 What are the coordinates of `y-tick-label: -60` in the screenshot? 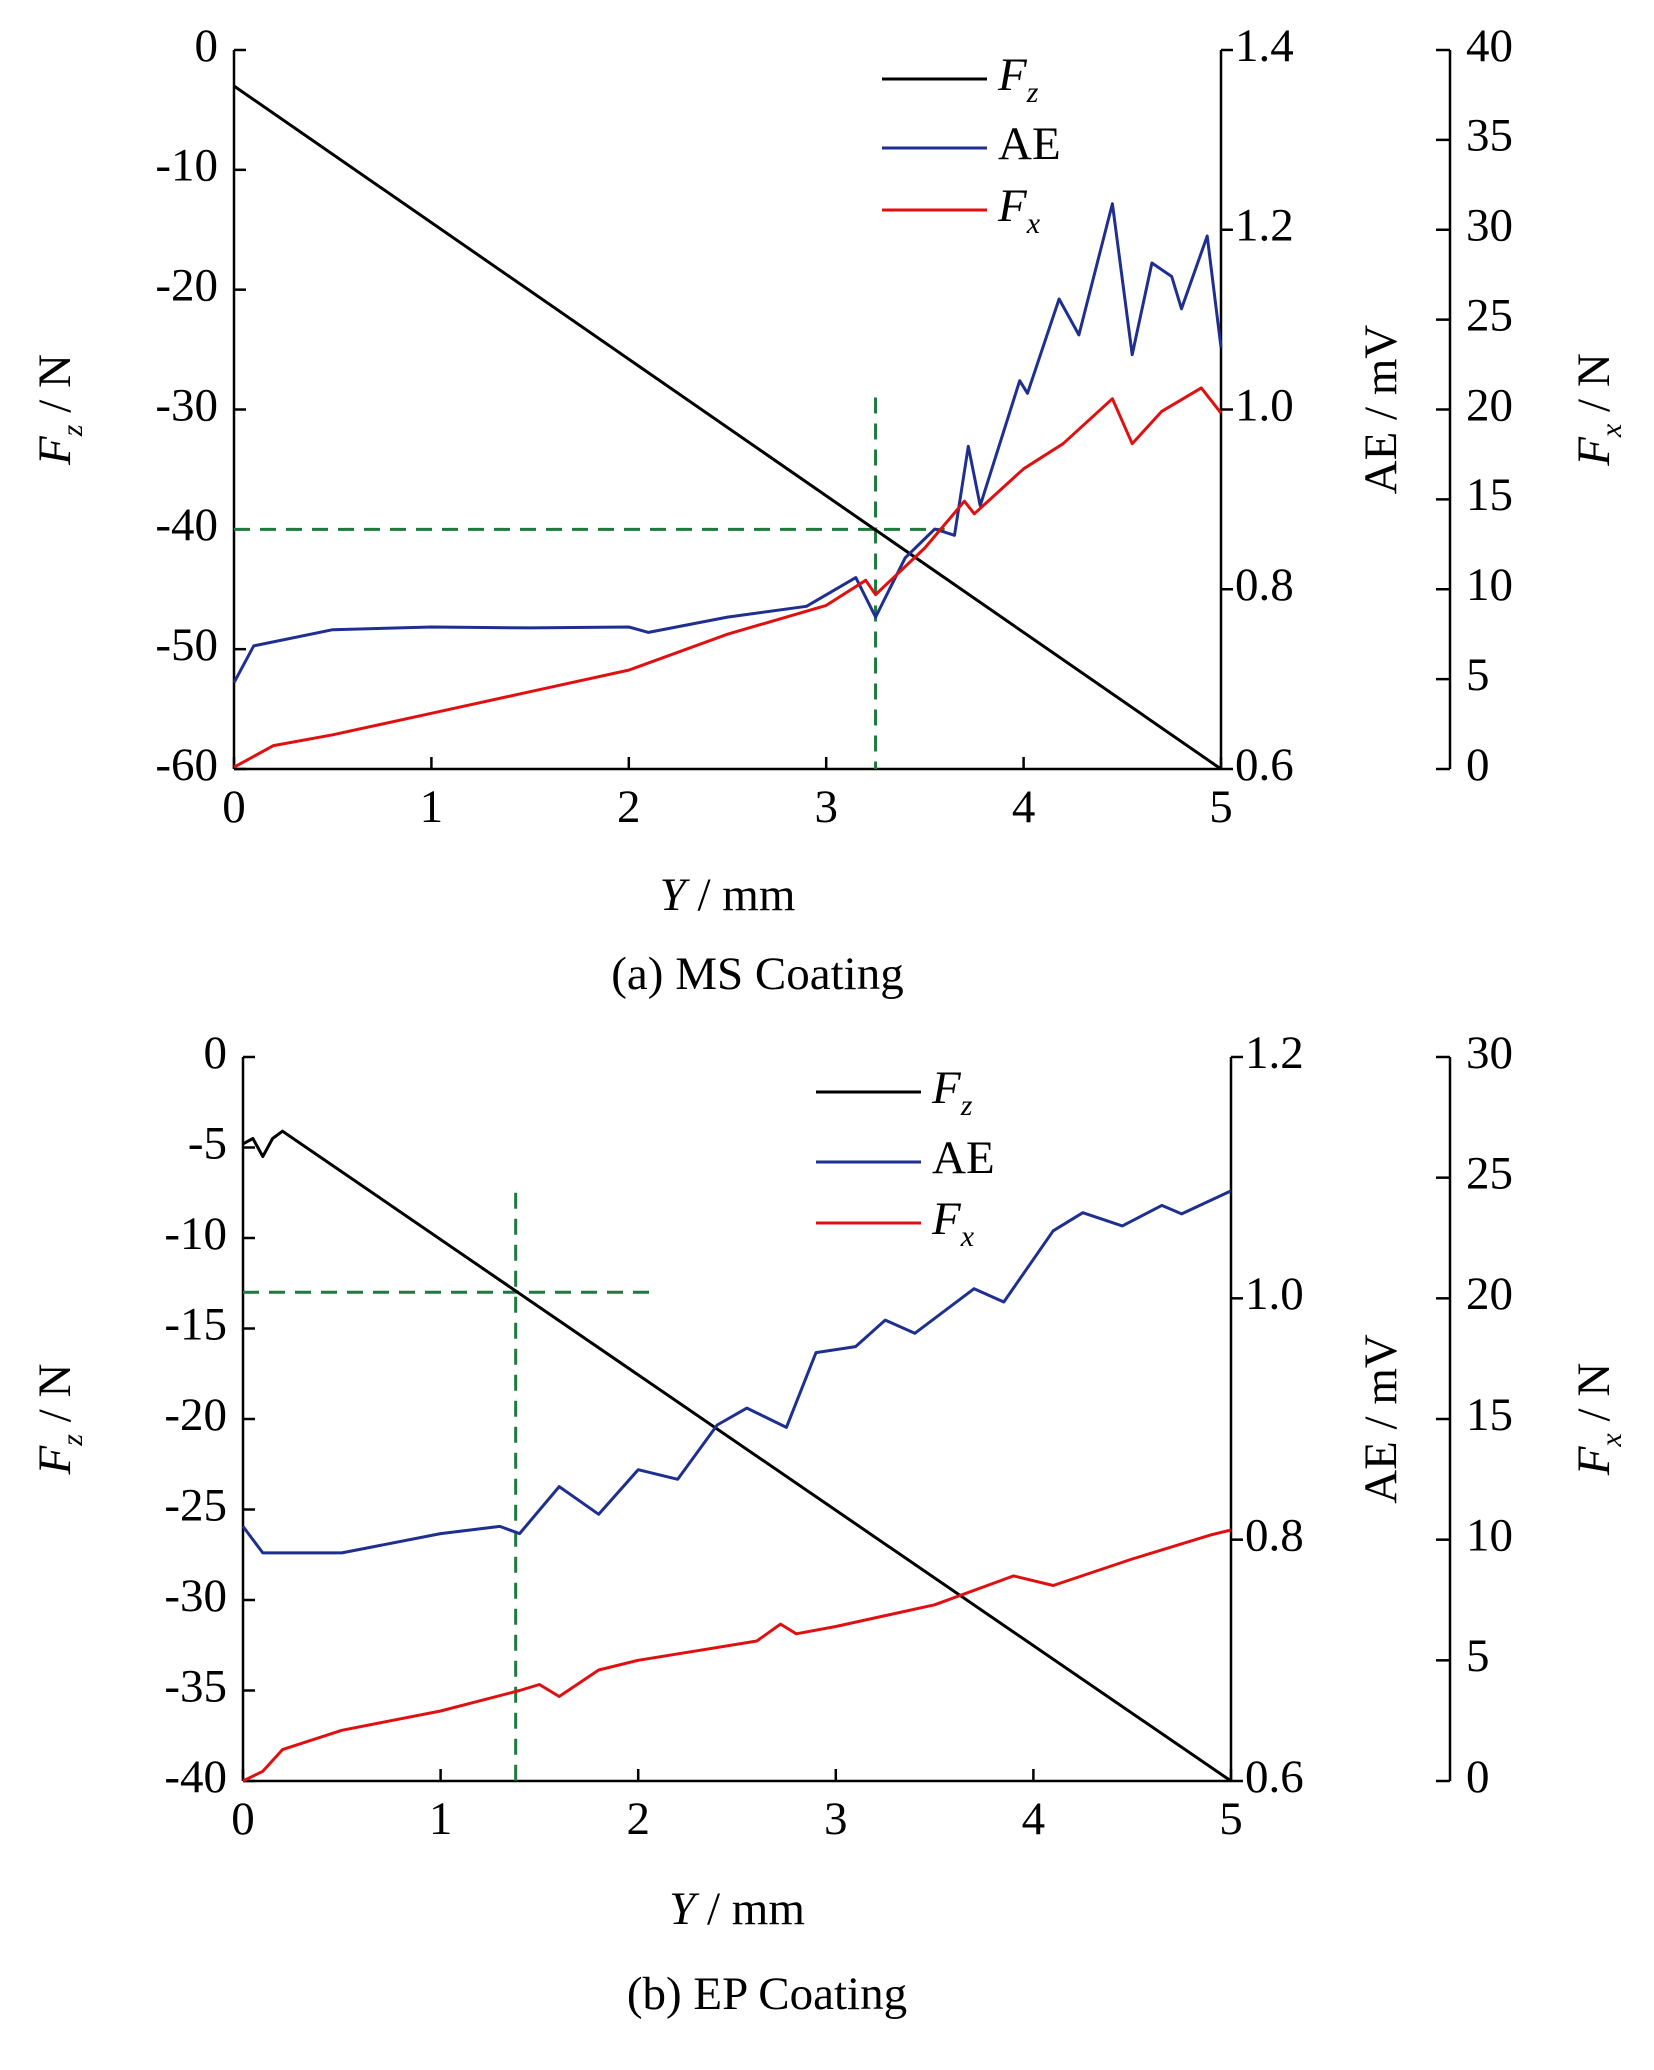 It's located at (186, 765).